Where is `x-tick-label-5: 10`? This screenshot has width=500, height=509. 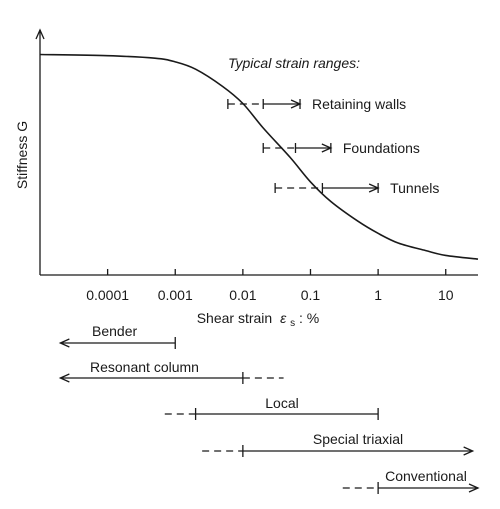
x-tick-label-5: 10 is located at coordinates (446, 295).